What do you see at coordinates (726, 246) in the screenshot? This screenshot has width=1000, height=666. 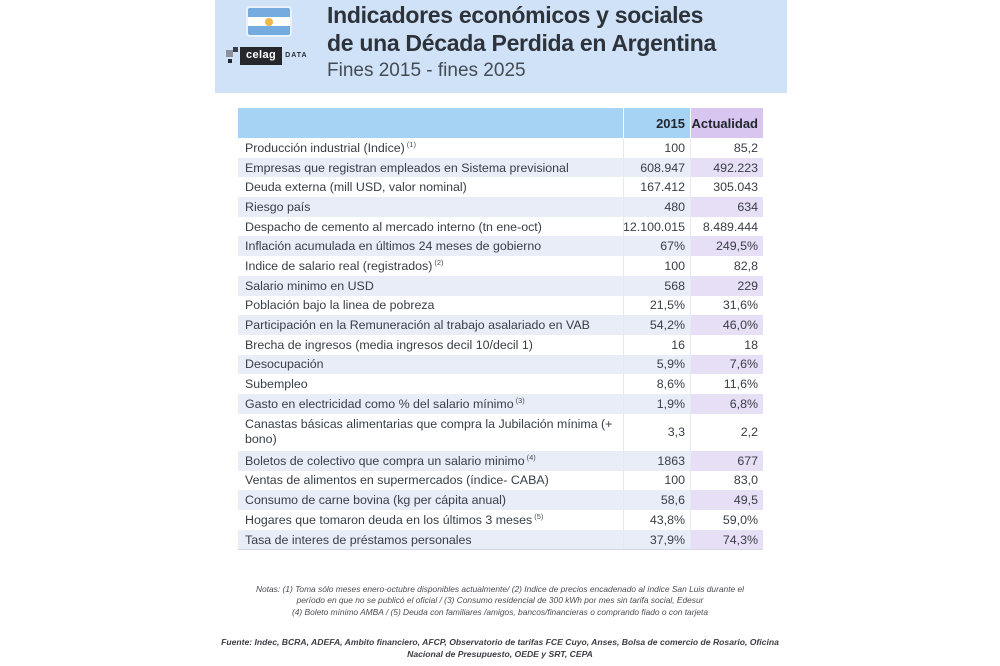 I see `value-actualidad: 249,5%` at bounding box center [726, 246].